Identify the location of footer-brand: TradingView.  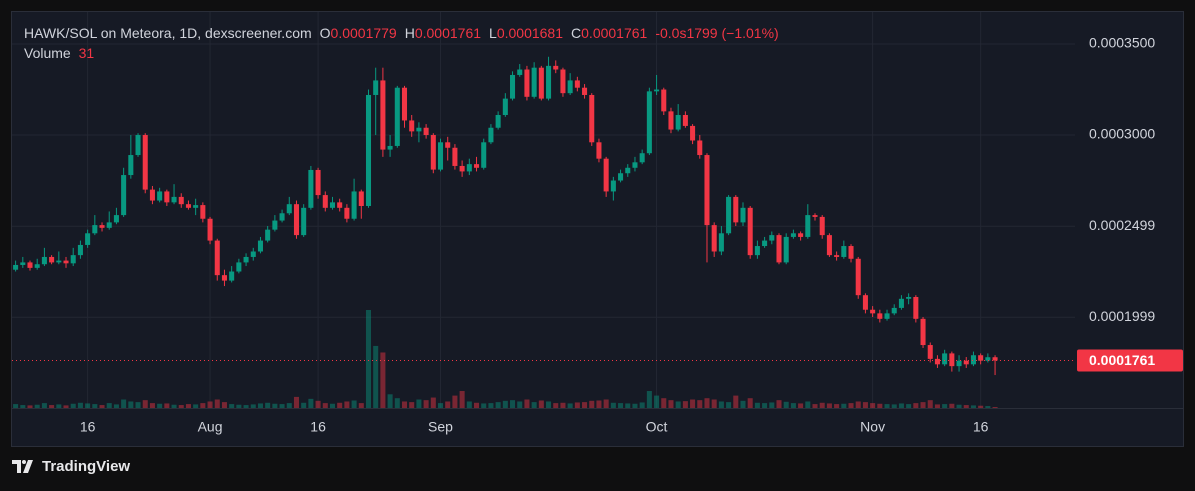
(71, 466).